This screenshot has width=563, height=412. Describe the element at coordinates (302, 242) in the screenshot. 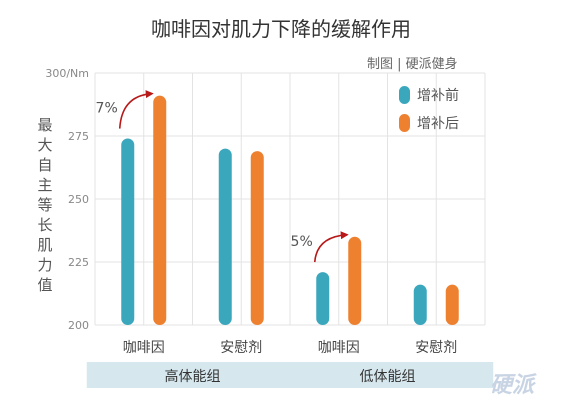

I see `annotation-label: 5%` at that location.